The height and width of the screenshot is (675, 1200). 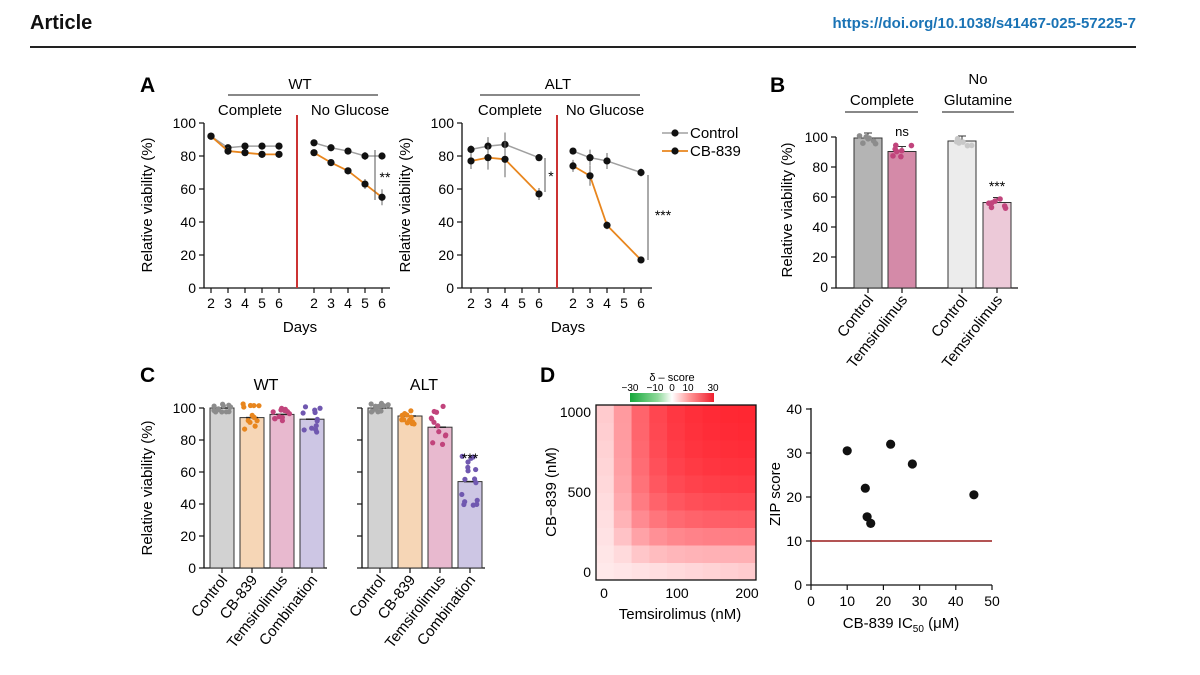 I want to click on y-tick-label: 20, so click(x=794, y=497).